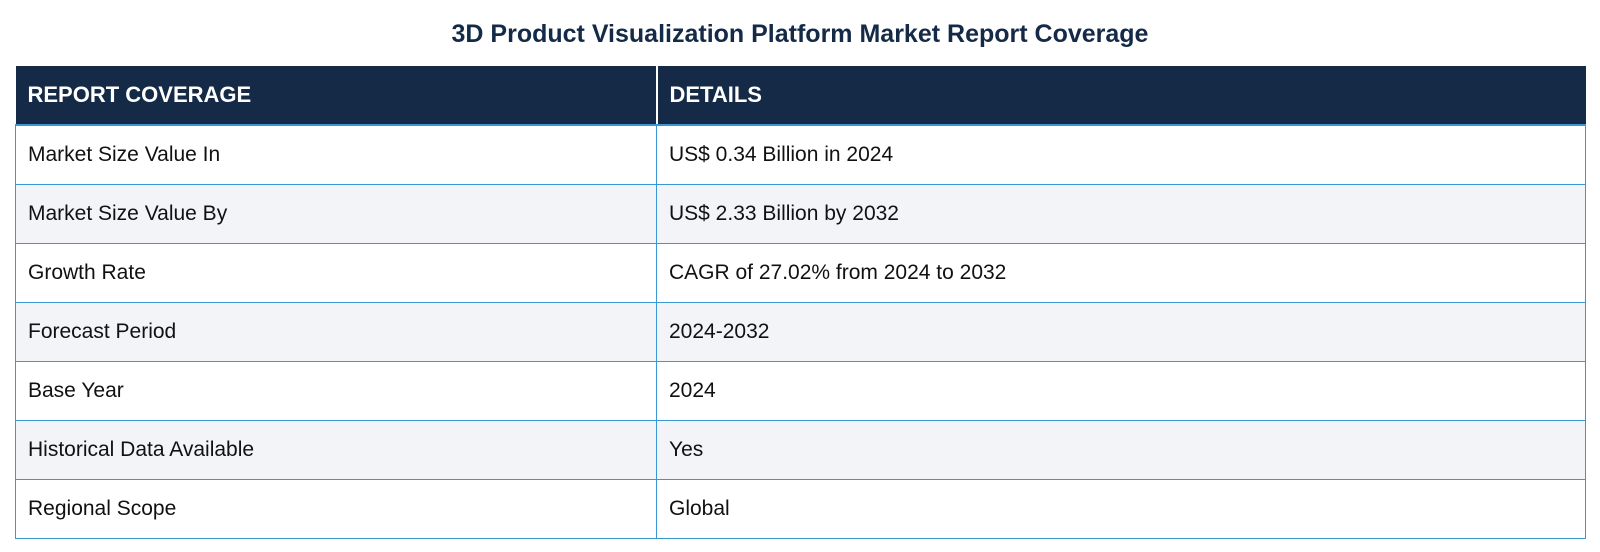 Image resolution: width=1600 pixels, height=552 pixels. What do you see at coordinates (336, 331) in the screenshot?
I see `row-label: Forecast Period` at bounding box center [336, 331].